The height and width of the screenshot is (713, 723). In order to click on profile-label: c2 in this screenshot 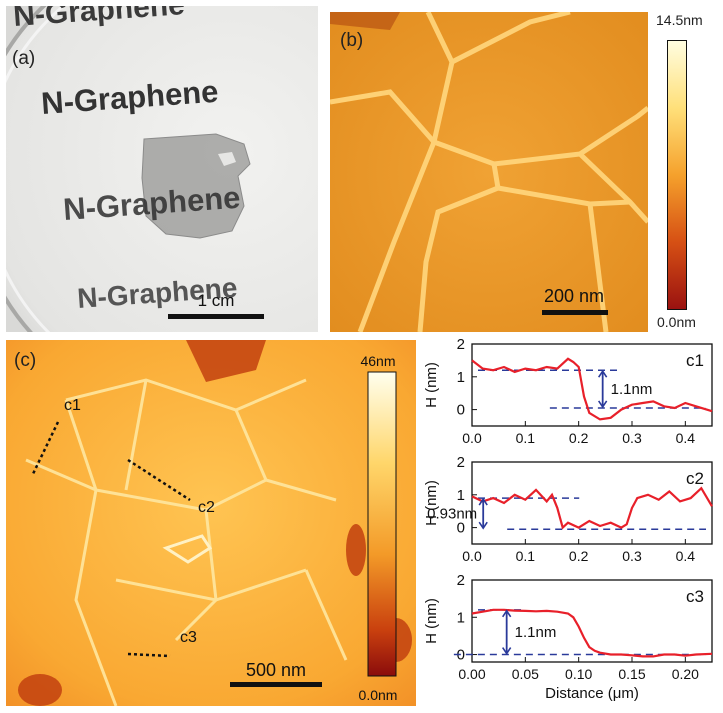, I will do `click(695, 478)`.